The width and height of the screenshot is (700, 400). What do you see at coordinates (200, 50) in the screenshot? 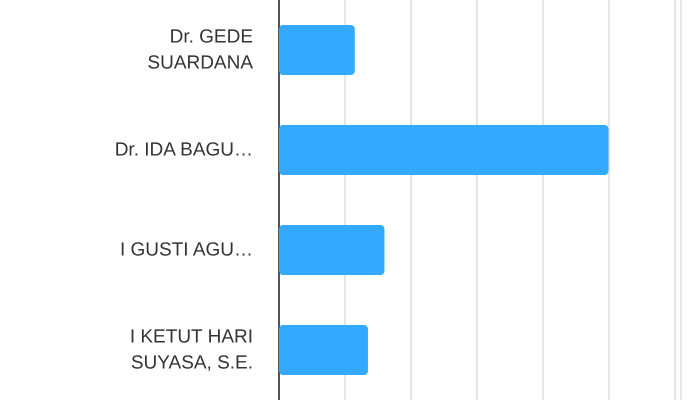
I see `y-tick-label: Dr. GEDE SUARDANA` at bounding box center [200, 50].